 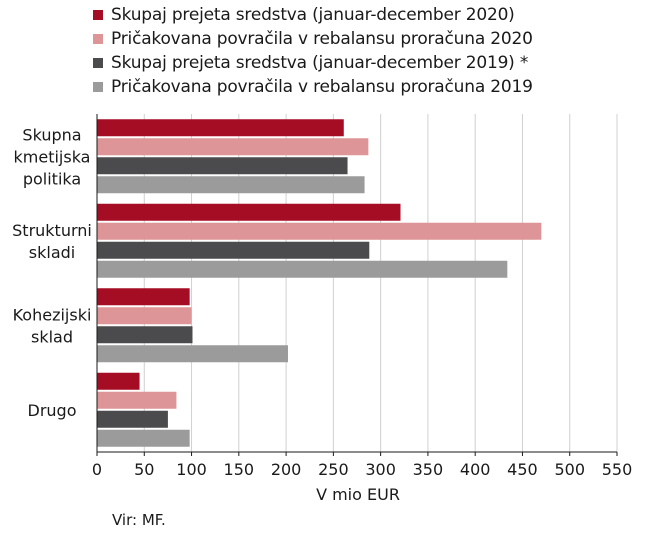 What do you see at coordinates (333, 469) in the screenshot?
I see `x-tick-label: 250` at bounding box center [333, 469].